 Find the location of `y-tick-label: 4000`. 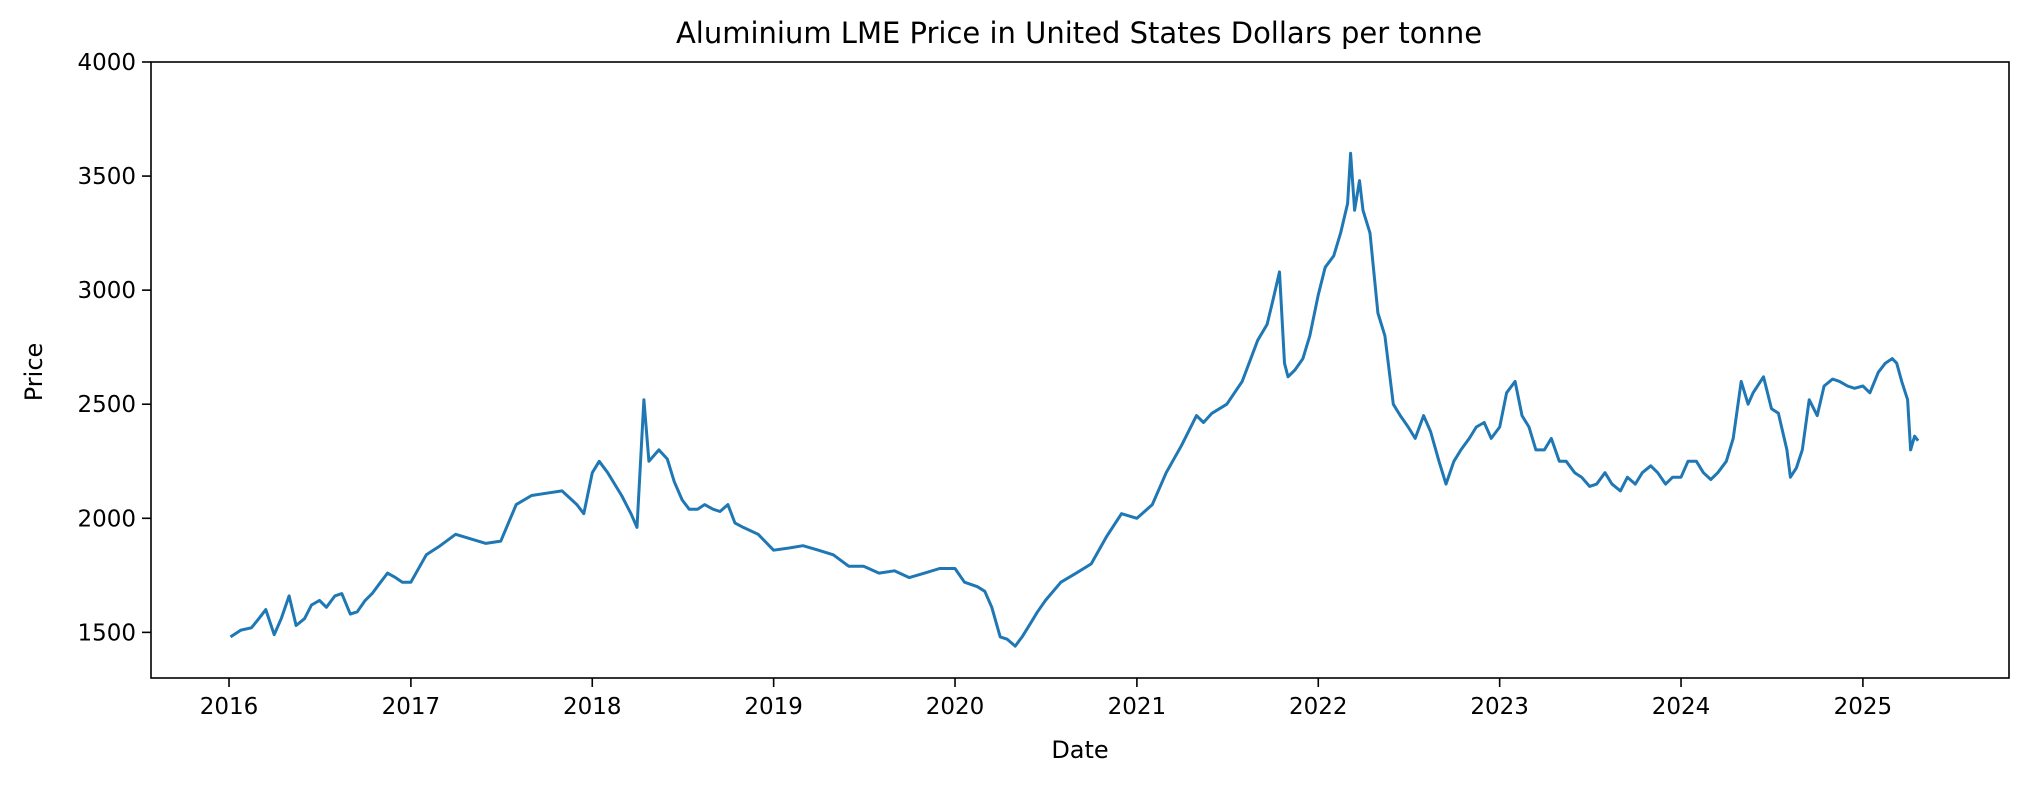

y-tick-label: 4000 is located at coordinates (106, 63).